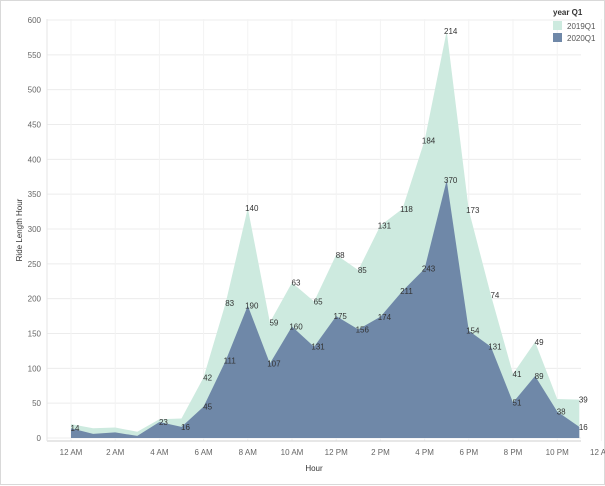 The width and height of the screenshot is (605, 486). Describe the element at coordinates (341, 316) in the screenshot. I see `data-label-2020q1: 175` at that location.